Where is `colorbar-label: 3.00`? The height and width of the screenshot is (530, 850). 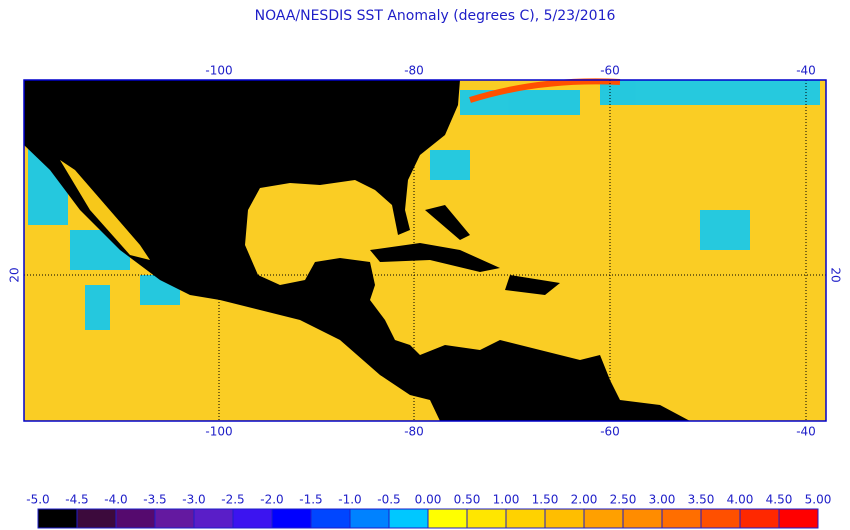 colorbar-label: 3.00 is located at coordinates (662, 500).